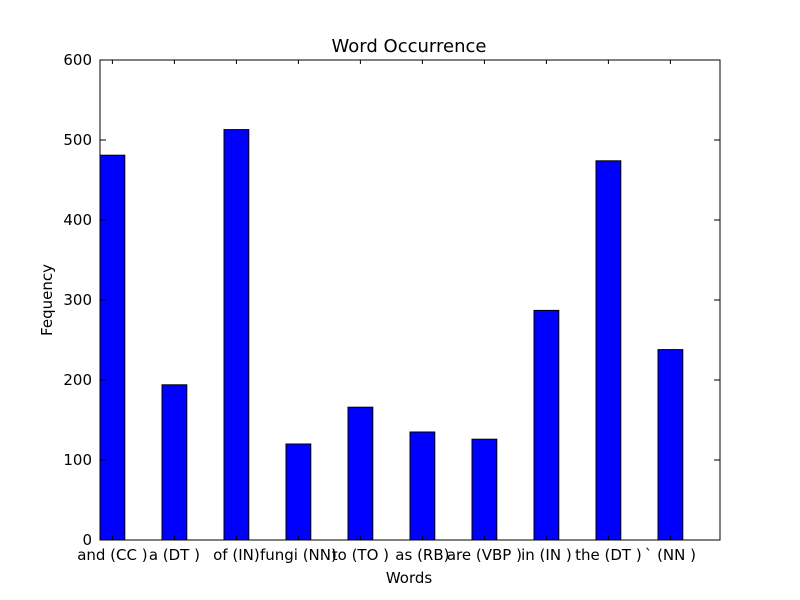 The width and height of the screenshot is (800, 600). What do you see at coordinates (546, 555) in the screenshot?
I see `x-tick-label-7: in (IN )` at bounding box center [546, 555].